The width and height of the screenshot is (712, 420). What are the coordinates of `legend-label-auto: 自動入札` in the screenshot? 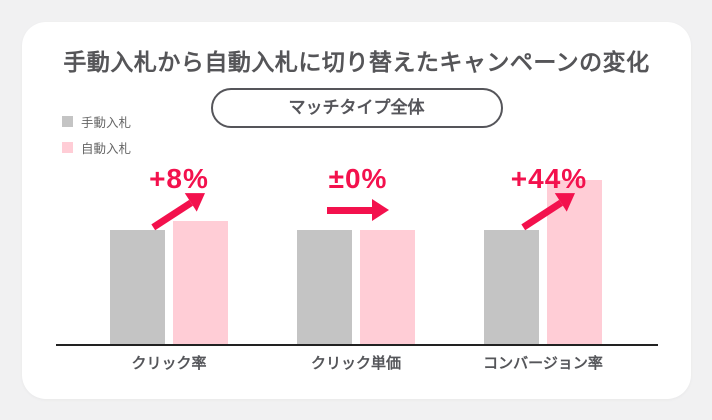 It's located at (106, 149).